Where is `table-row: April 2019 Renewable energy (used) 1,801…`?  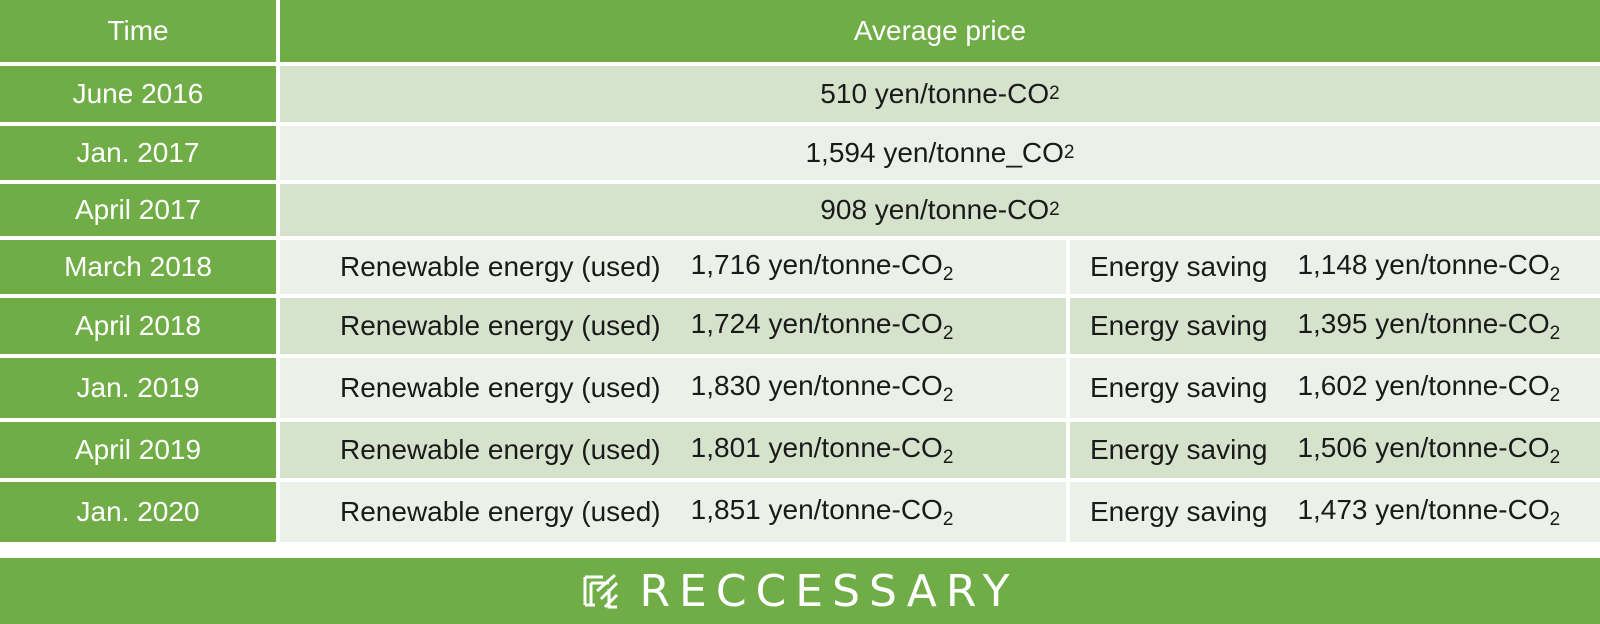 table-row: April 2019 Renewable energy (used) 1,801… is located at coordinates (800, 450).